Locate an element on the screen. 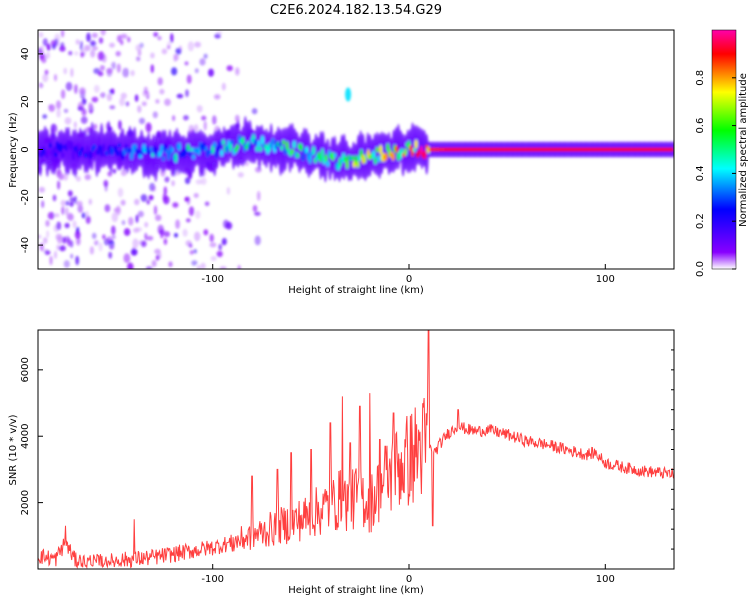 The image size is (750, 600). x-tick-label: 0 is located at coordinates (409, 279).